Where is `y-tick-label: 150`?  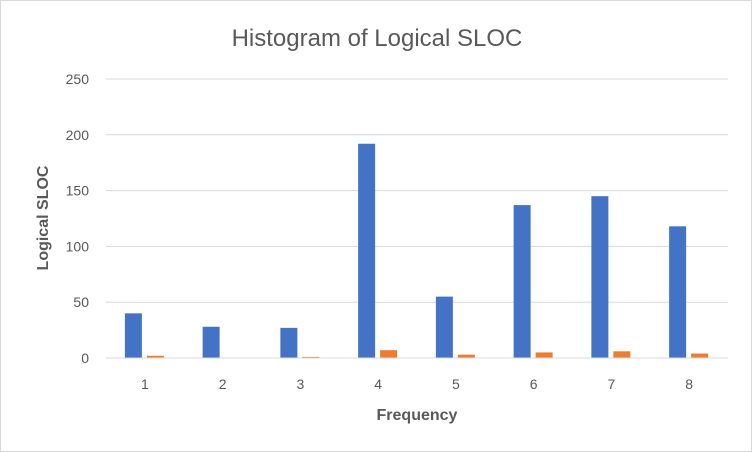
y-tick-label: 150 is located at coordinates (78, 191).